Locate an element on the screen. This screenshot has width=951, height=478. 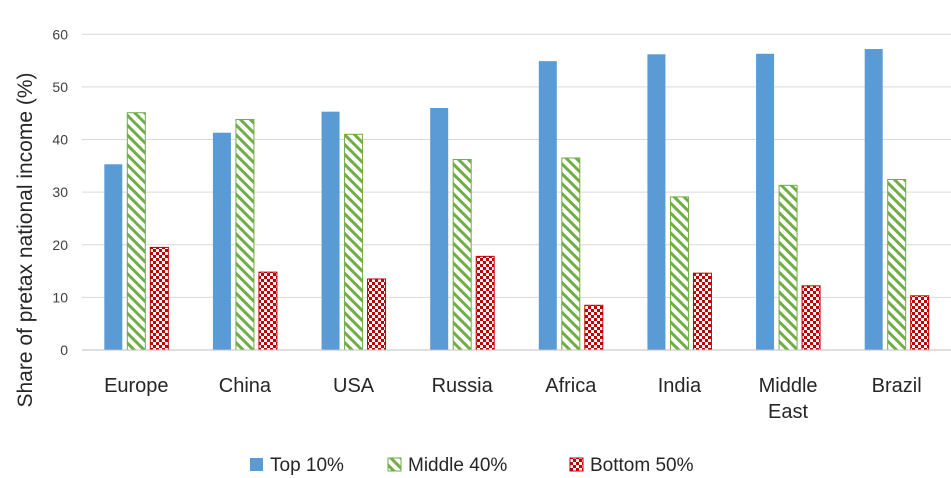
bar-middle-40--india is located at coordinates (679, 273).